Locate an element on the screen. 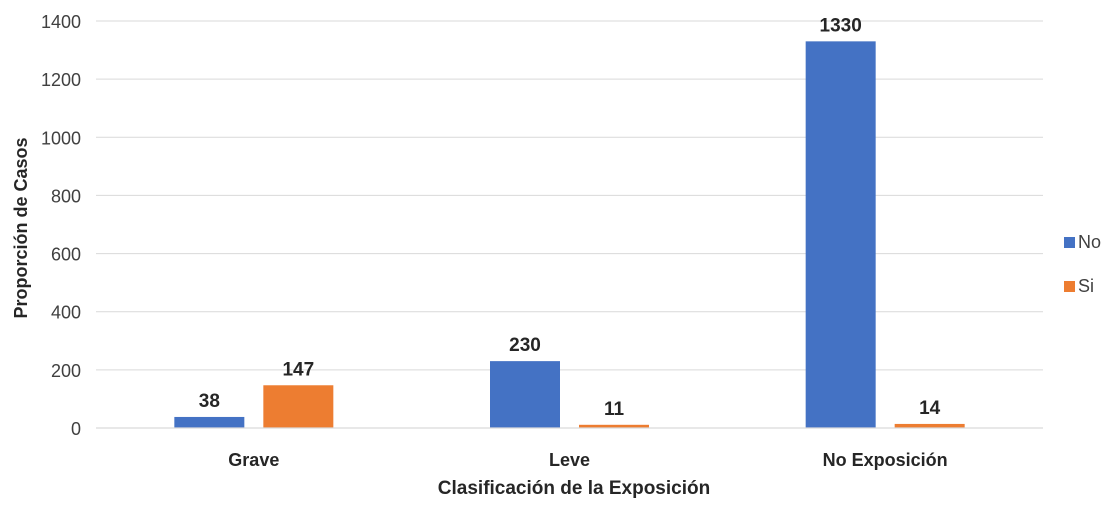 The height and width of the screenshot is (517, 1112). bar-no-leve is located at coordinates (525, 394).